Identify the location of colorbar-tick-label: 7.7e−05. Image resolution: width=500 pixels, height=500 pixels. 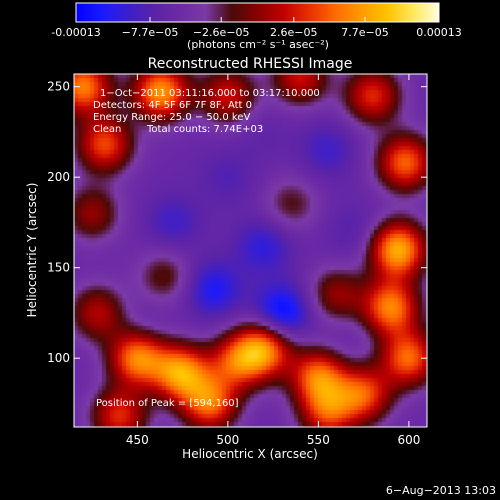
(364, 32).